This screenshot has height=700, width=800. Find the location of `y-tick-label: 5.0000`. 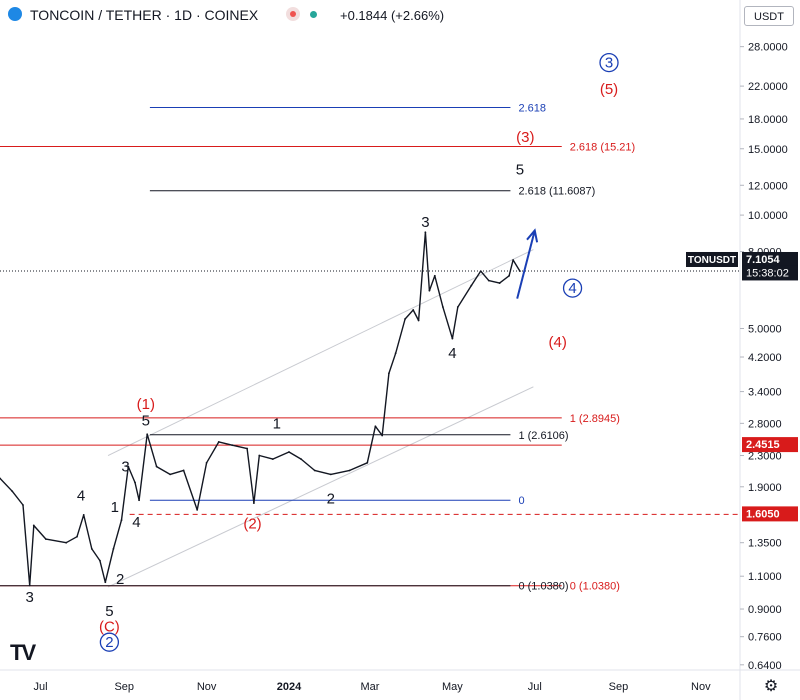

y-tick-label: 5.0000 is located at coordinates (765, 329).